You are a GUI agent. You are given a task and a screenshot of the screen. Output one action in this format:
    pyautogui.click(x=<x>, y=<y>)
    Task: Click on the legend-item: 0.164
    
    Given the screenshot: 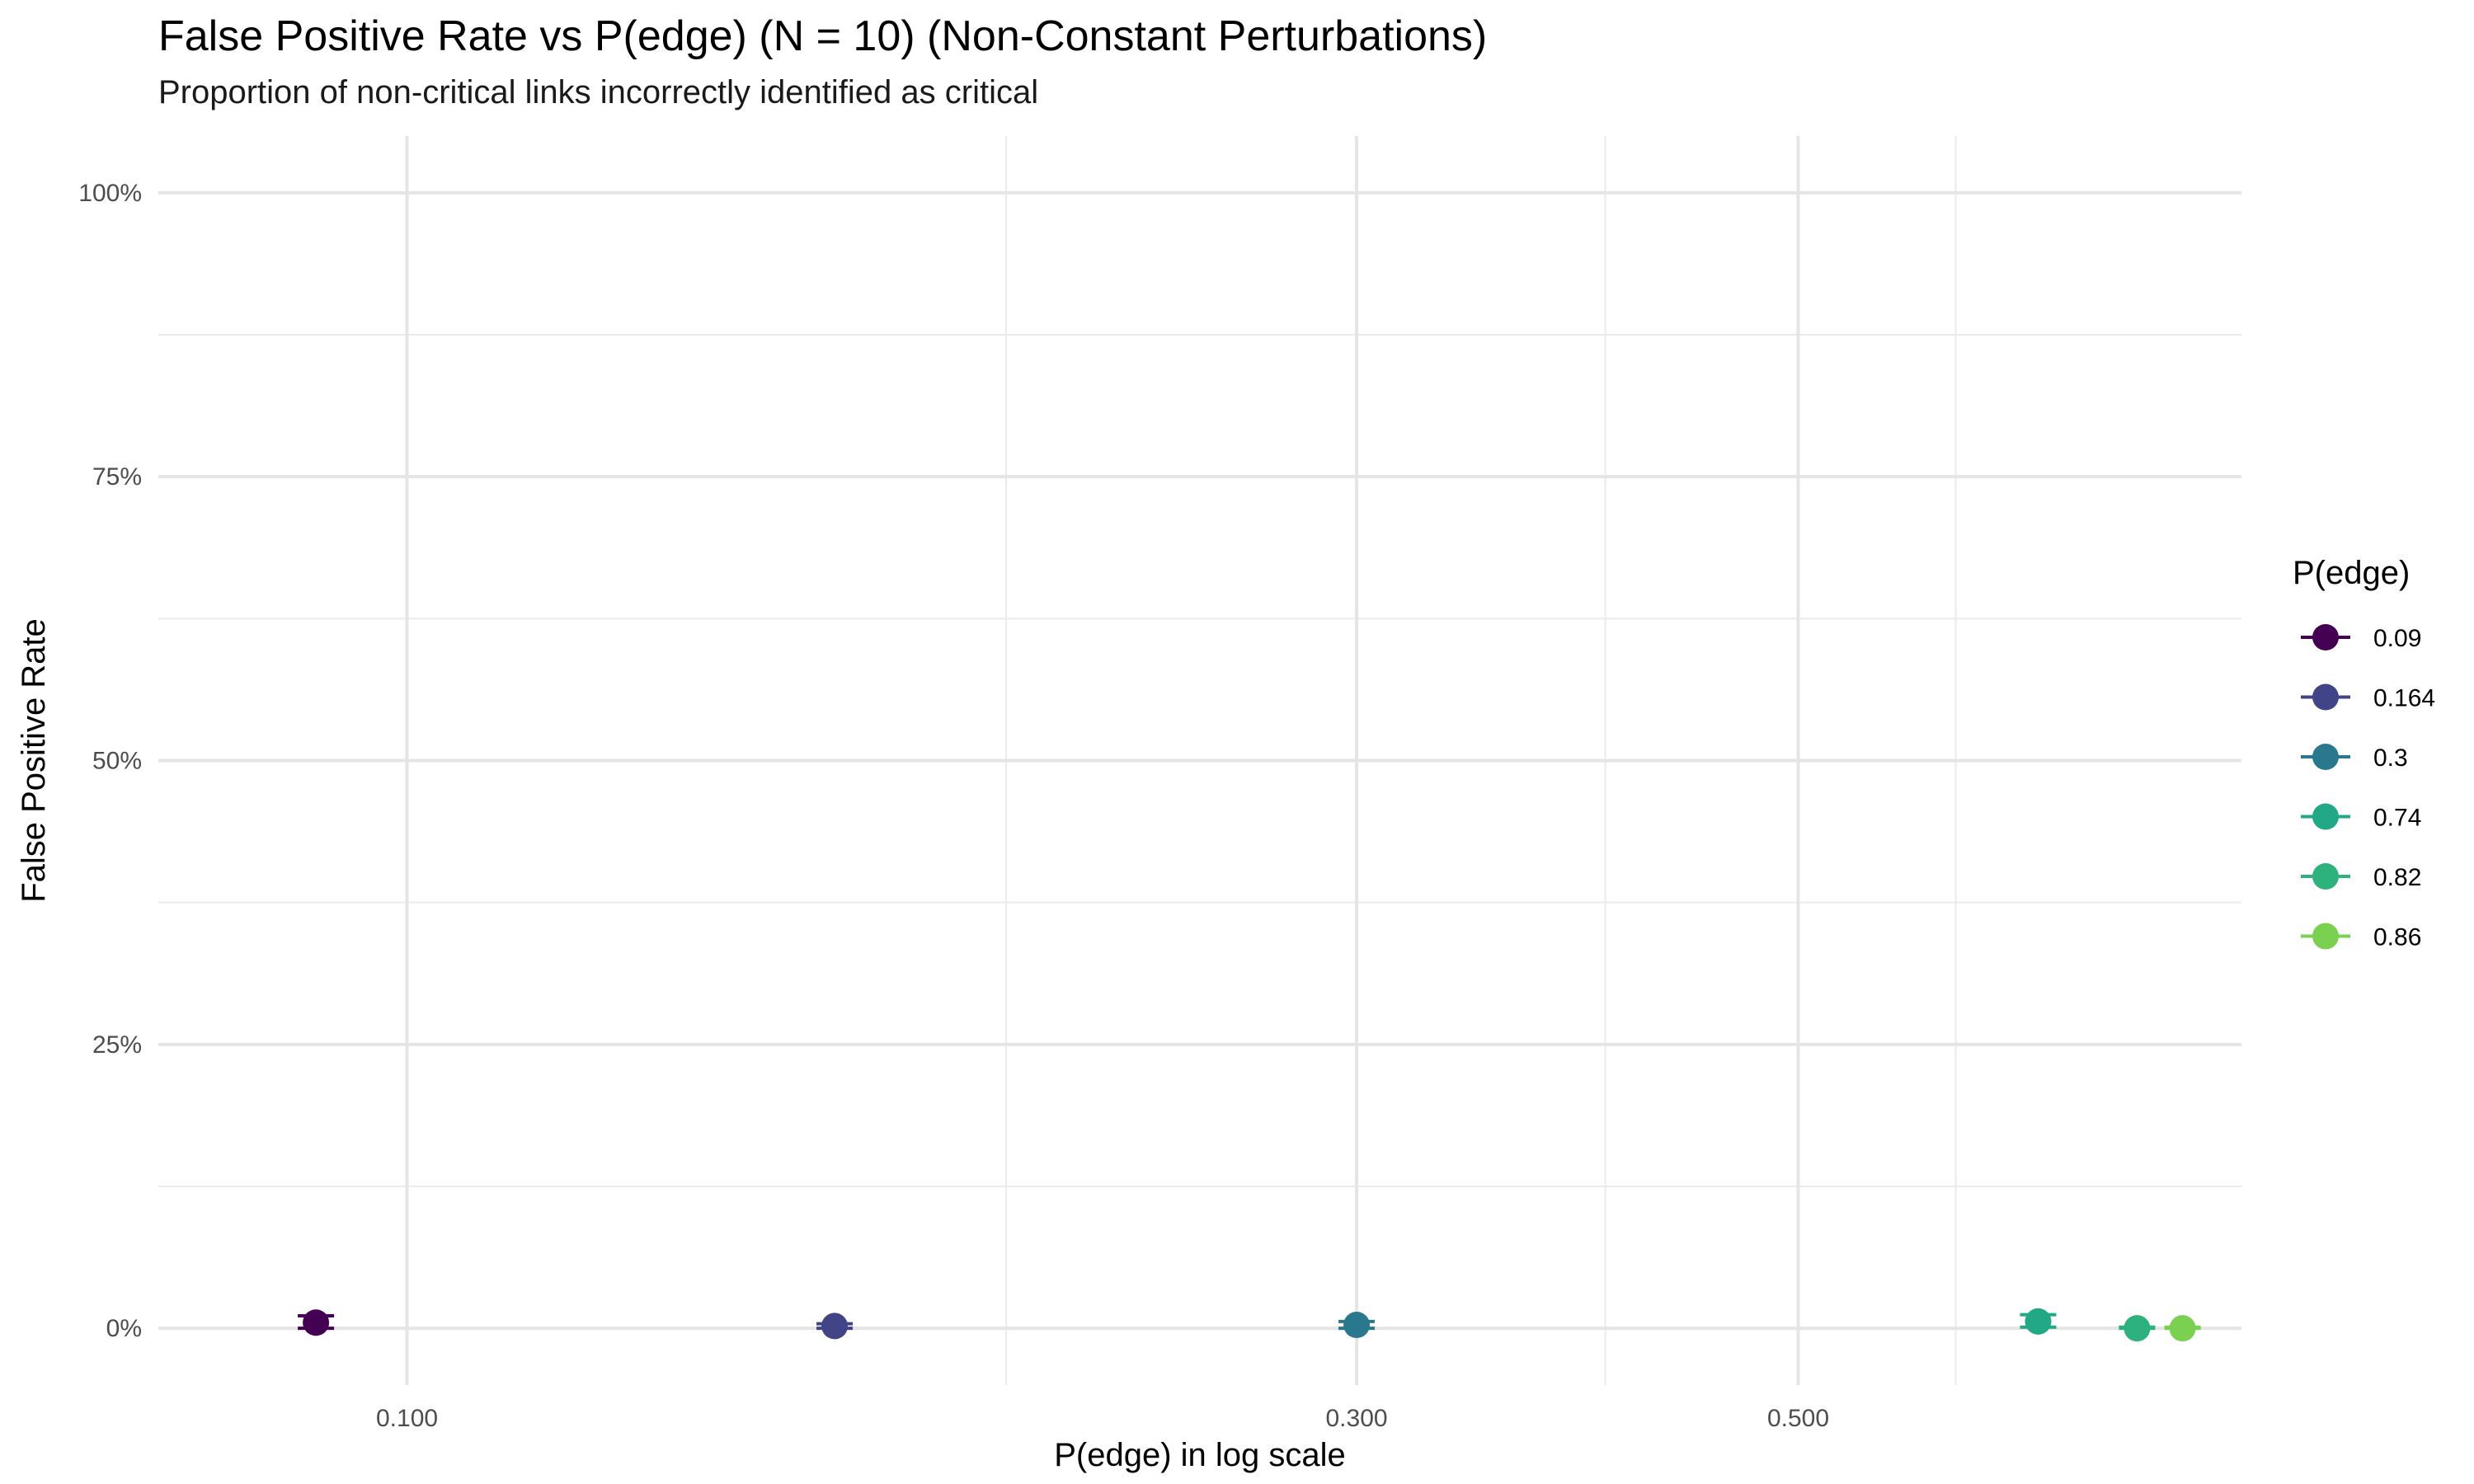 What is the action you would take?
    pyautogui.click(x=2368, y=697)
    